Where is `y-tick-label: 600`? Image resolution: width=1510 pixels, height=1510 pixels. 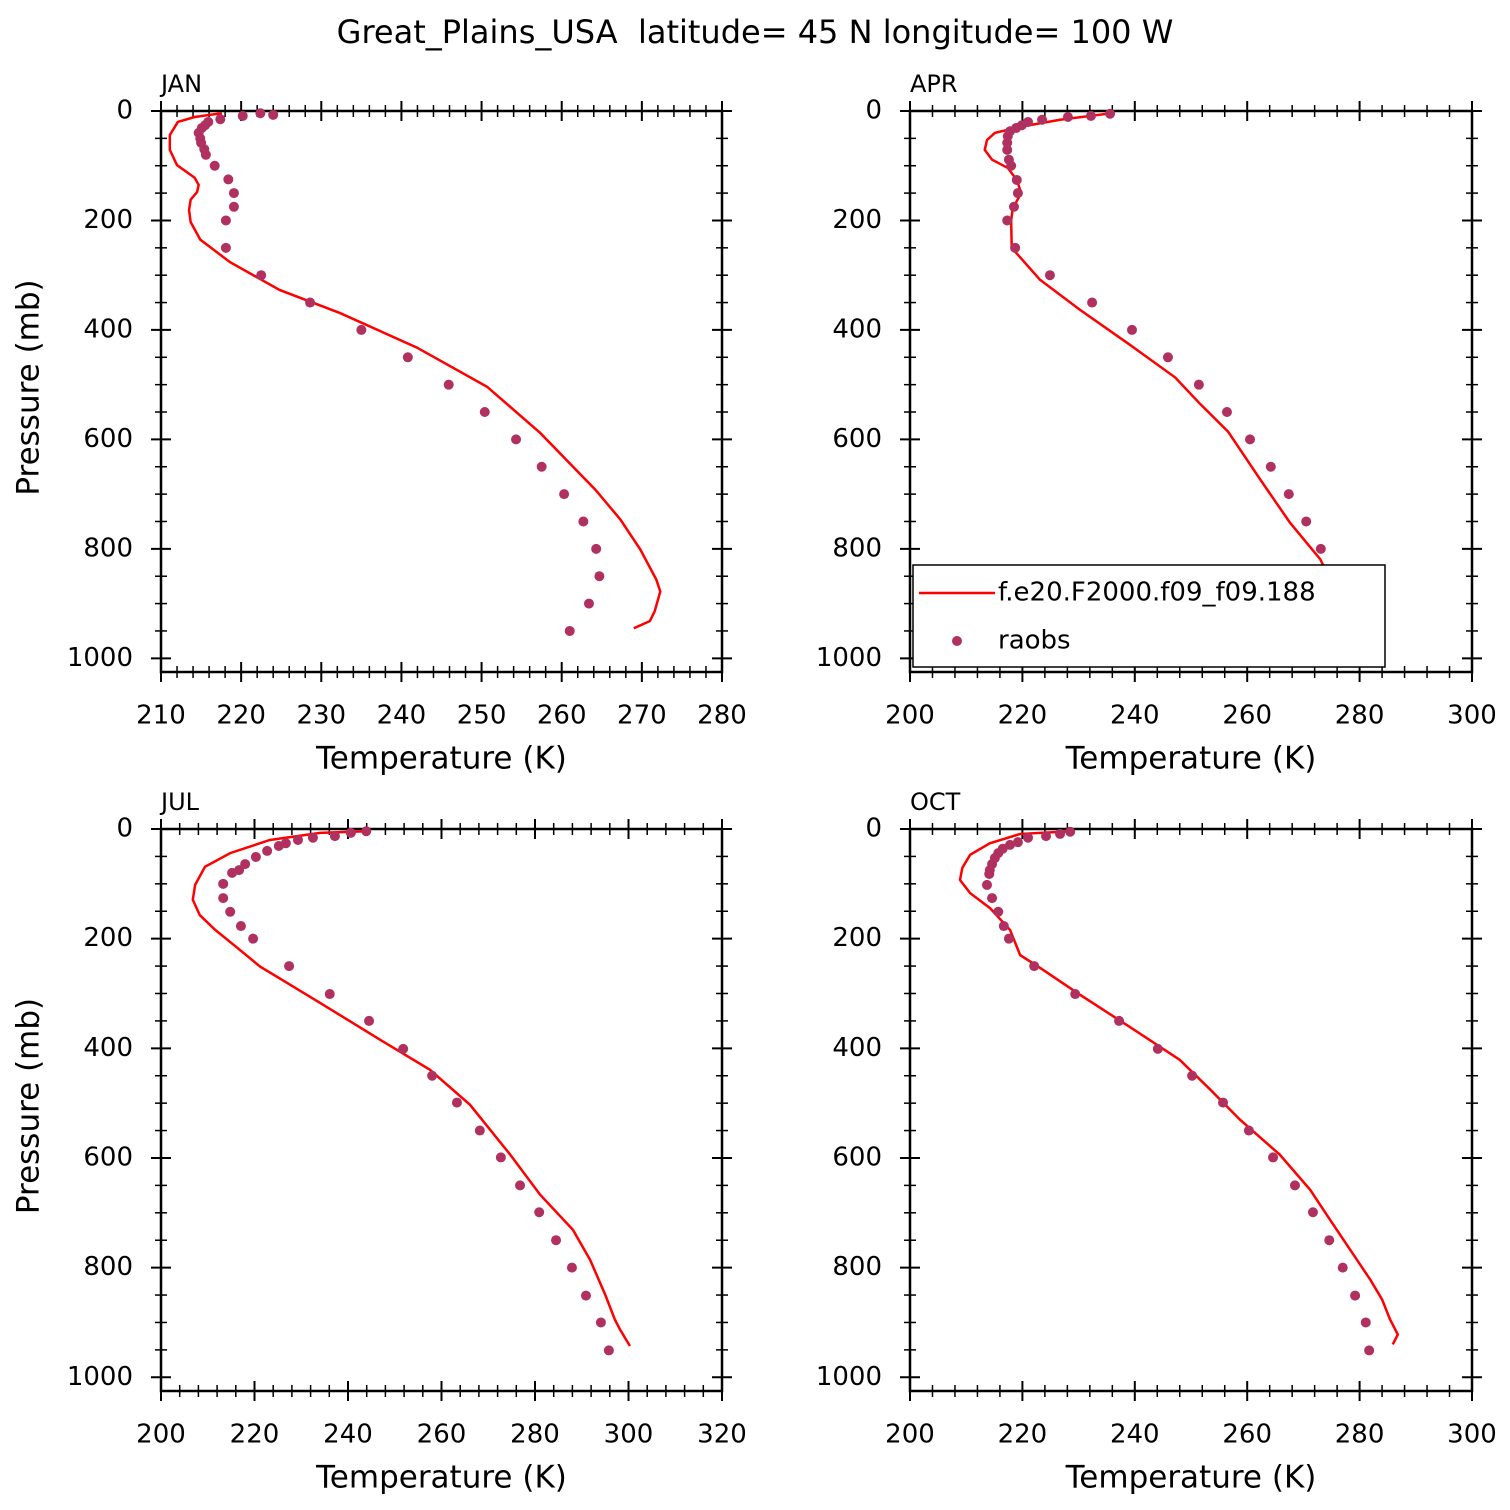
y-tick-label: 600 is located at coordinates (108, 1157).